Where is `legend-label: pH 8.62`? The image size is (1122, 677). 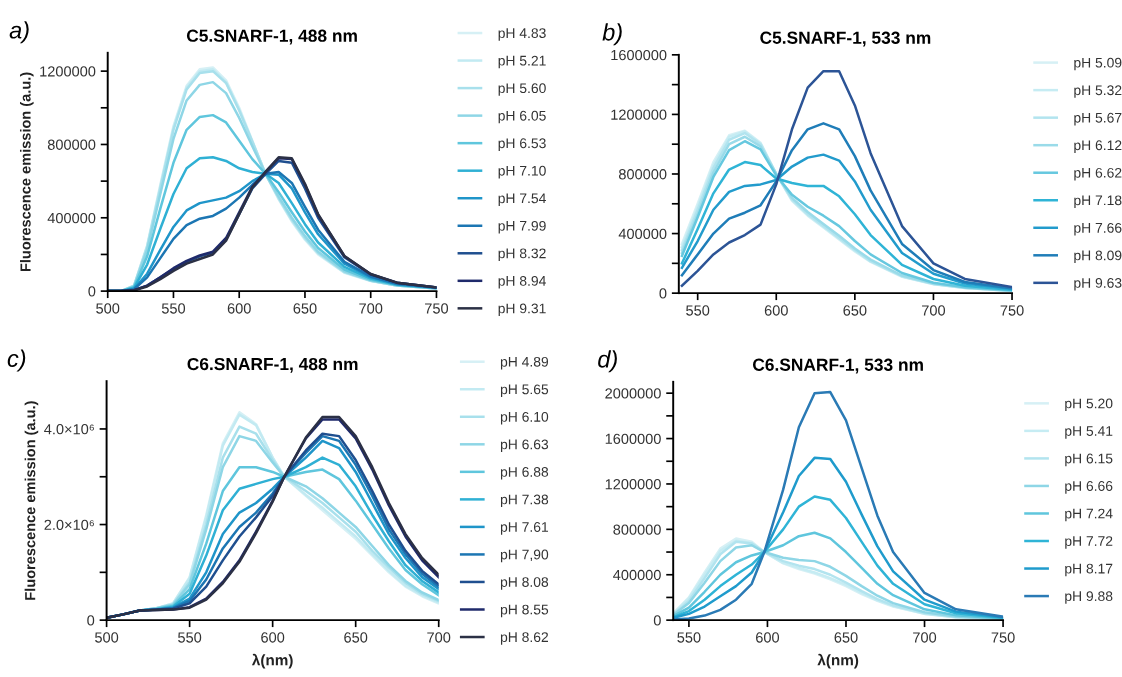 legend-label: pH 8.62 is located at coordinates (524, 638).